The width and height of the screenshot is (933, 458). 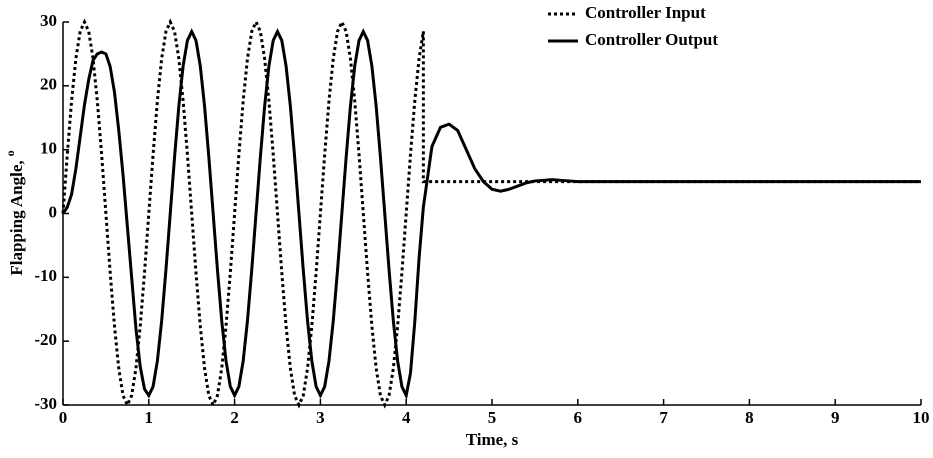 What do you see at coordinates (578, 417) in the screenshot?
I see `x-tick-label: 6` at bounding box center [578, 417].